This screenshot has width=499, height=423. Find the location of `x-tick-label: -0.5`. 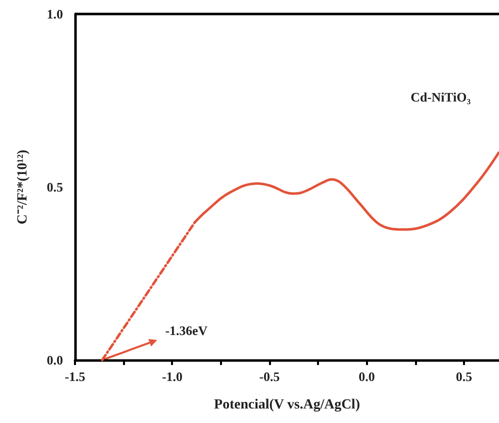

x-tick-label: -0.5 is located at coordinates (269, 376).